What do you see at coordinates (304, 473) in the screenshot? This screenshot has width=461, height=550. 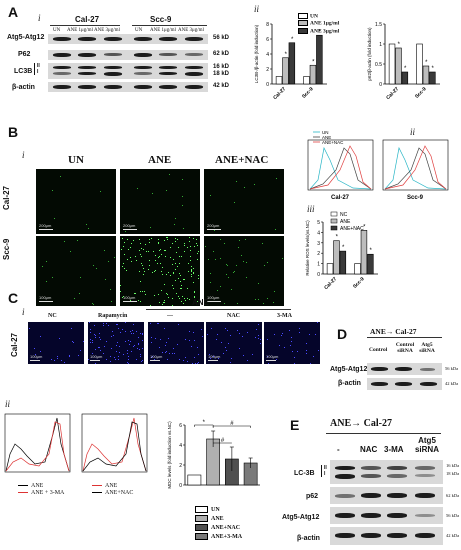 I see `blot-e-row-lc3b: LC-3B` at bounding box center [304, 473].